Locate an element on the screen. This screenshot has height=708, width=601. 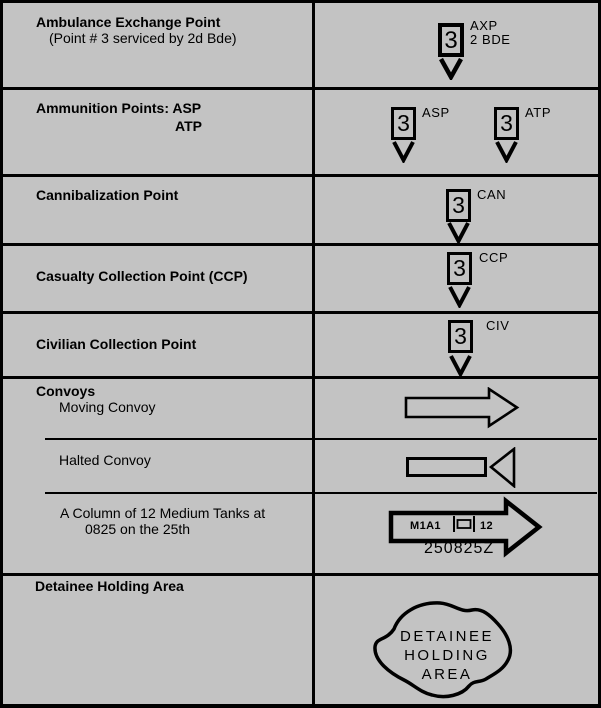
detainee-area-line2: HOLDING is located at coordinates (447, 655).